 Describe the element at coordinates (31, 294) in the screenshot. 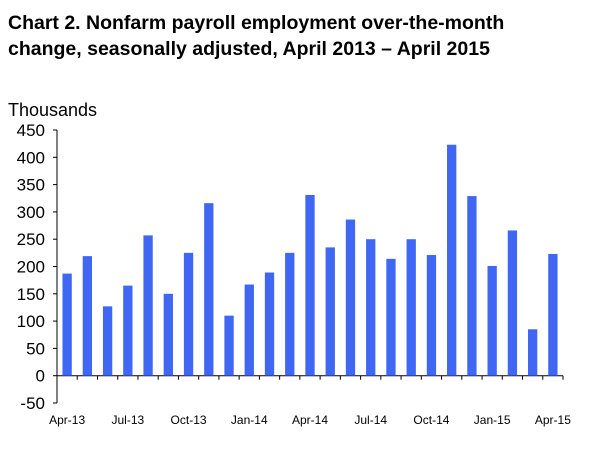

I see `y-tick-label: 150` at that location.